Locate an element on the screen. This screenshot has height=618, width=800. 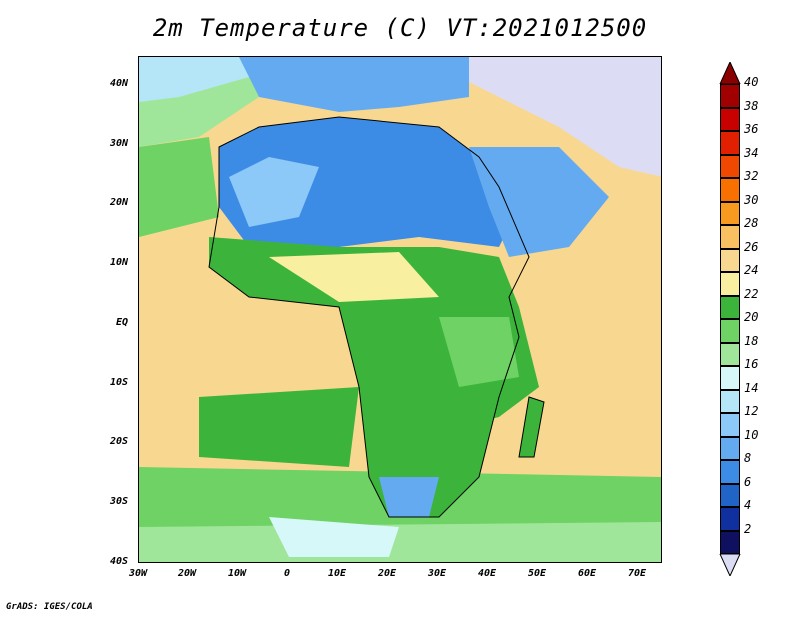
colorbar-label: 20 is located at coordinates (751, 317).